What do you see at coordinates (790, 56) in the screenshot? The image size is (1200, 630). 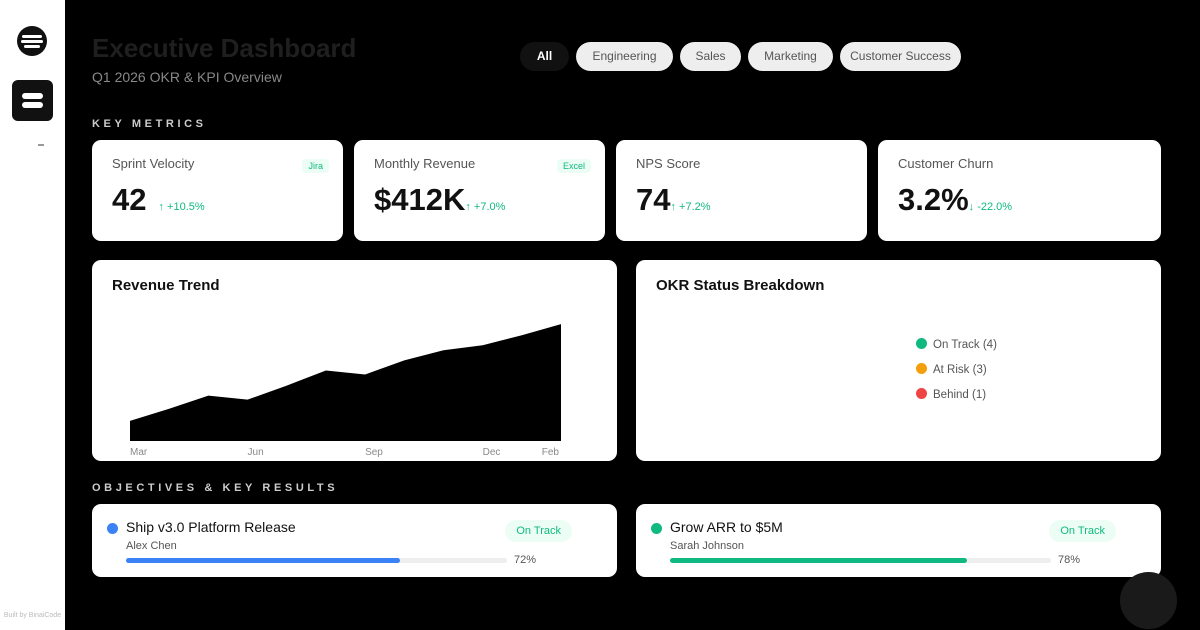 I see `filter-pill: Marketing` at bounding box center [790, 56].